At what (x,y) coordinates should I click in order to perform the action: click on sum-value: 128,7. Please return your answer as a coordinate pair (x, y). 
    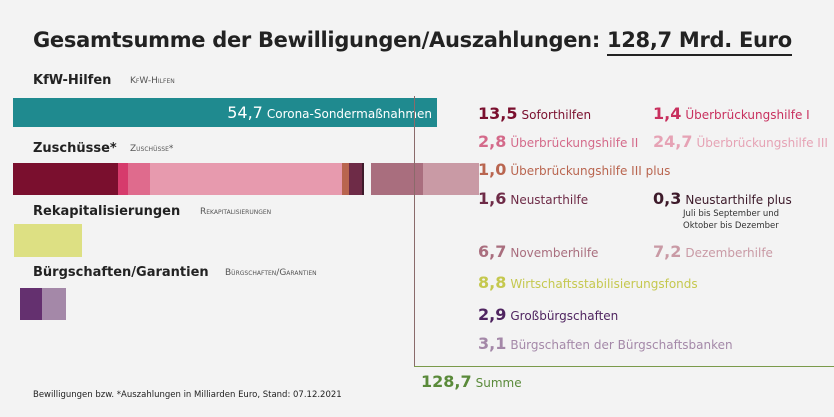
    Looking at the image, I should click on (446, 381).